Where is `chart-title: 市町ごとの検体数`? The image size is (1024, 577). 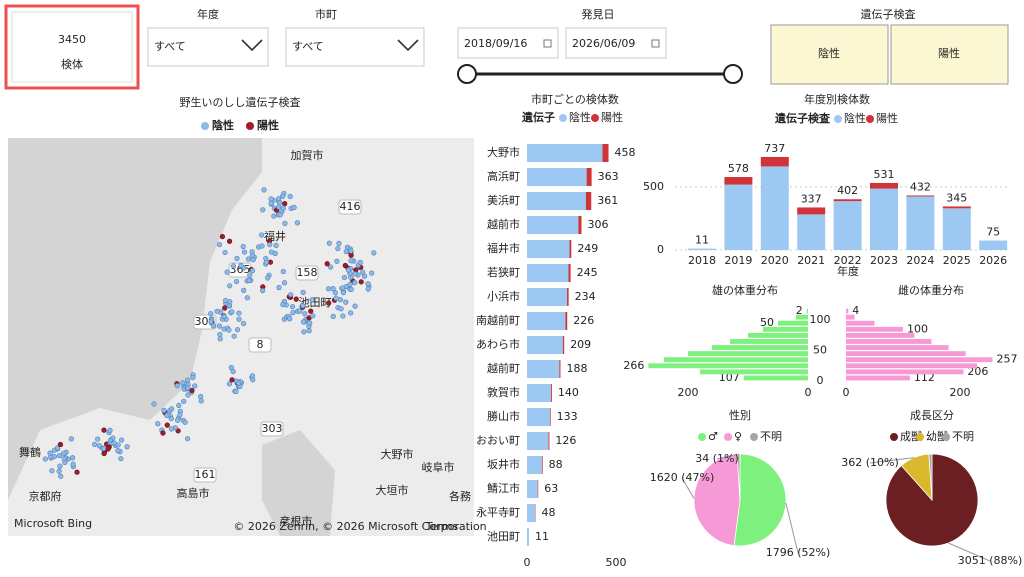 chart-title: 市町ごとの検体数 is located at coordinates (575, 99).